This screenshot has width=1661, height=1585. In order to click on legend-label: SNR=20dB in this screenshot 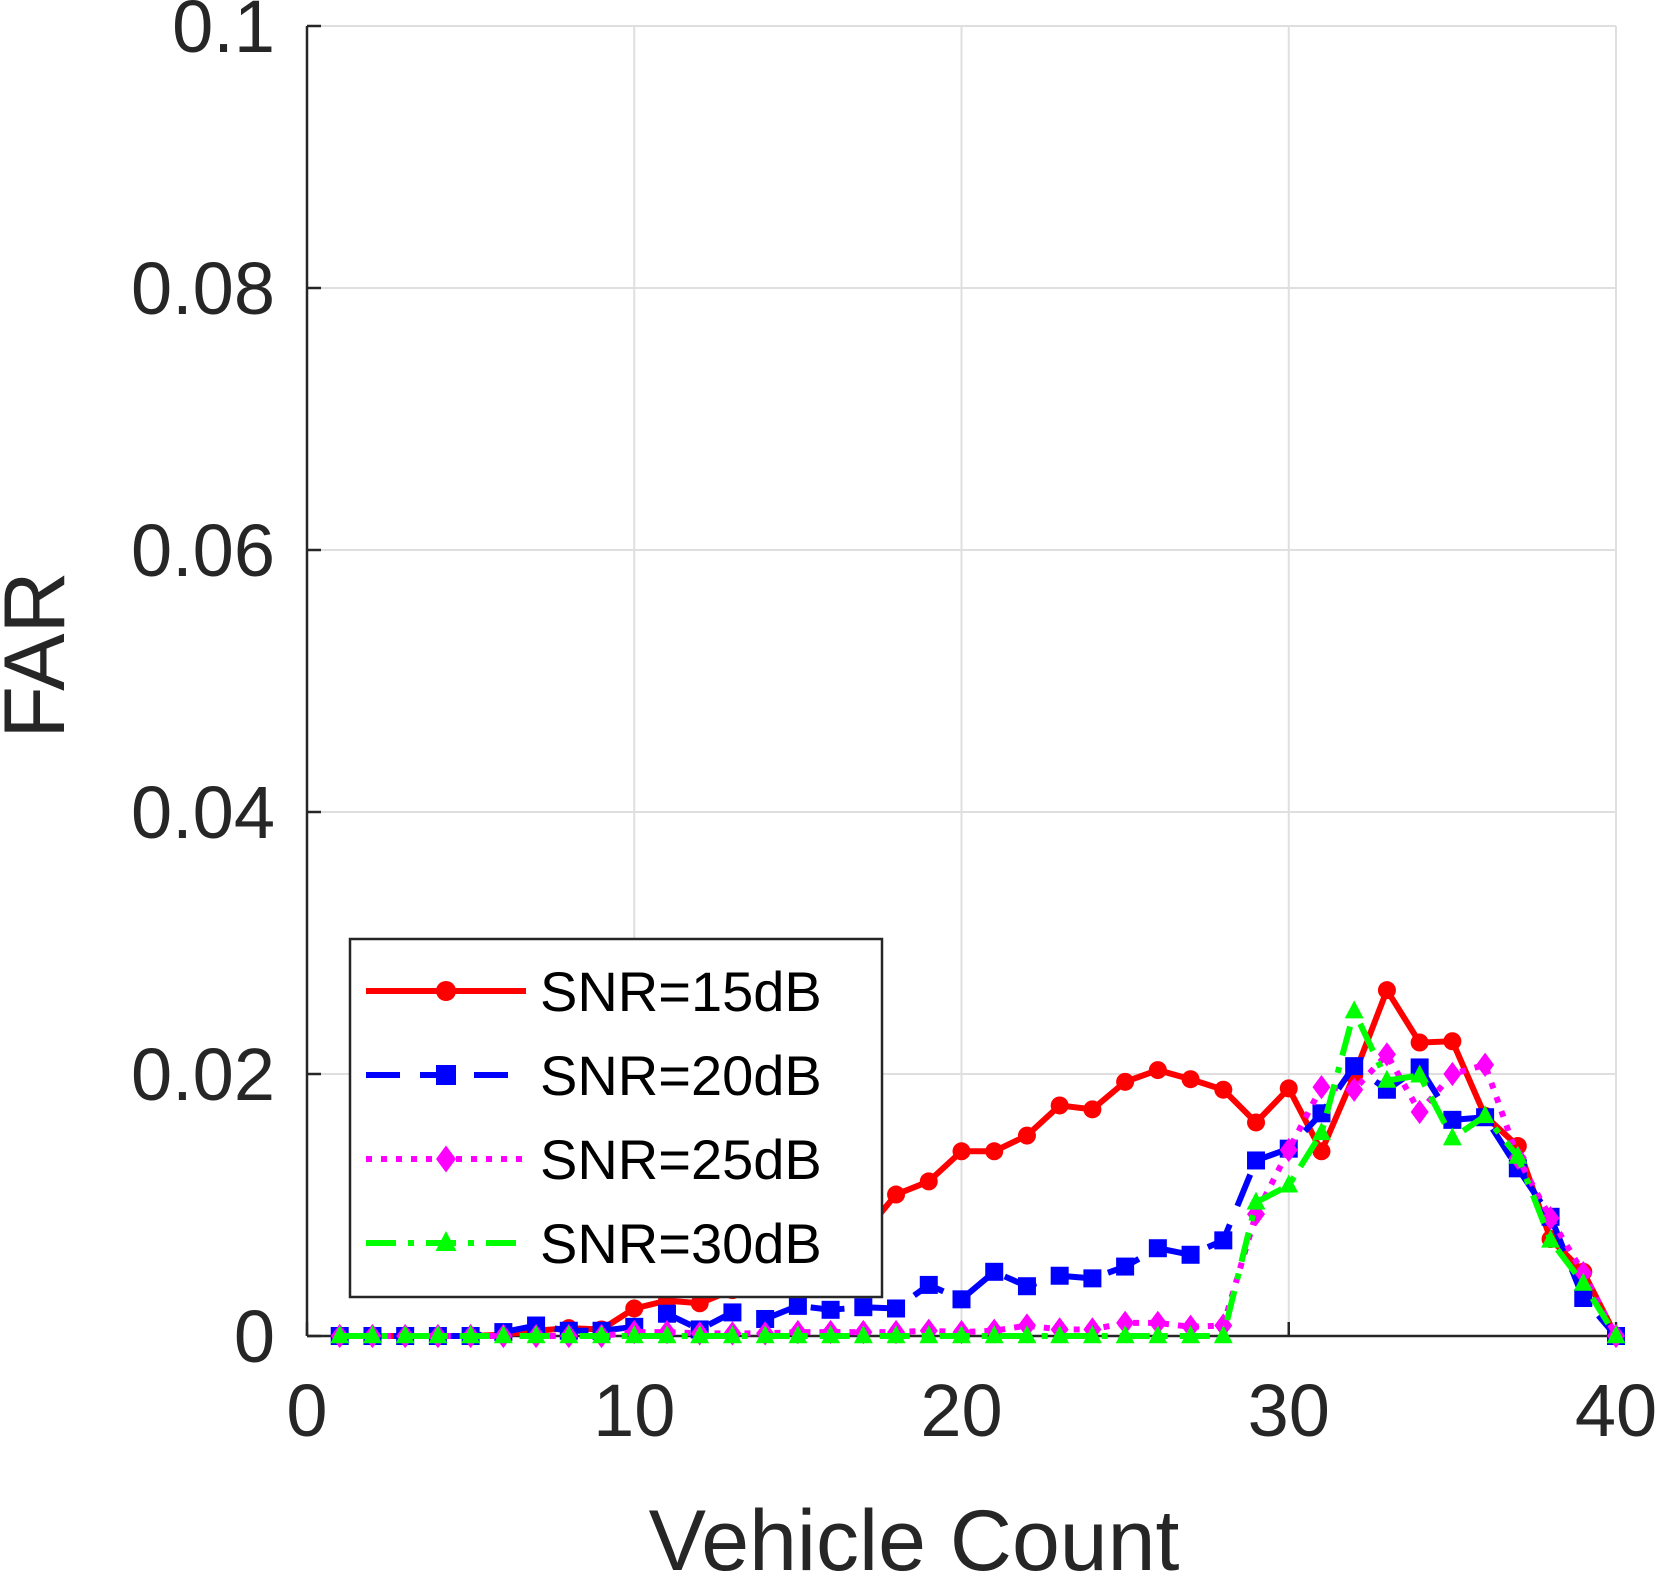, I will do `click(681, 1075)`.